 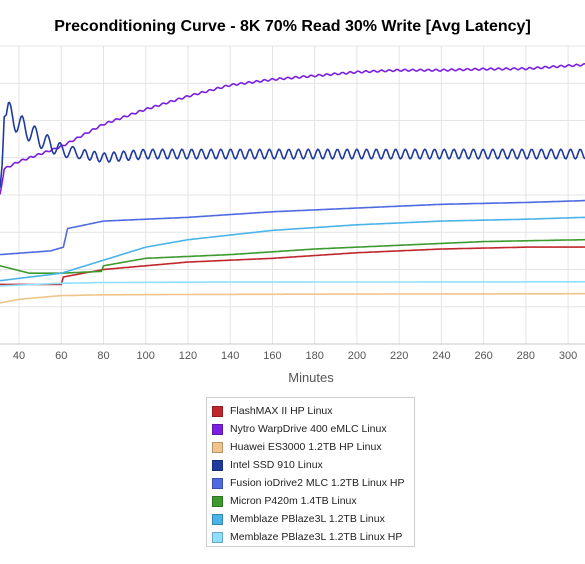 What do you see at coordinates (276, 465) in the screenshot?
I see `legend-label: Intel SSD 910 Linux` at bounding box center [276, 465].